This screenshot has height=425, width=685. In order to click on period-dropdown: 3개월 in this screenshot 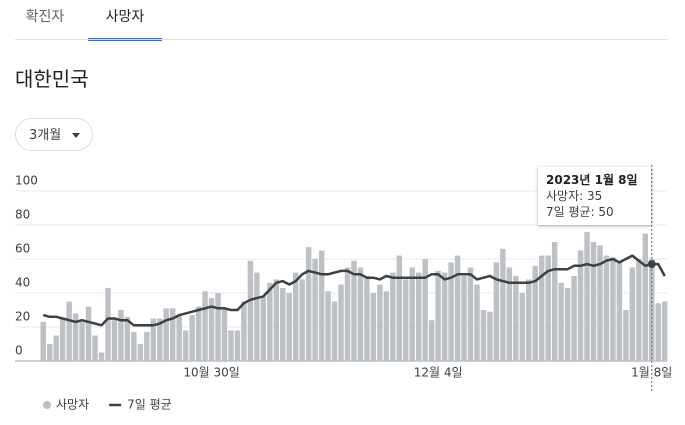, I will do `click(54, 134)`.